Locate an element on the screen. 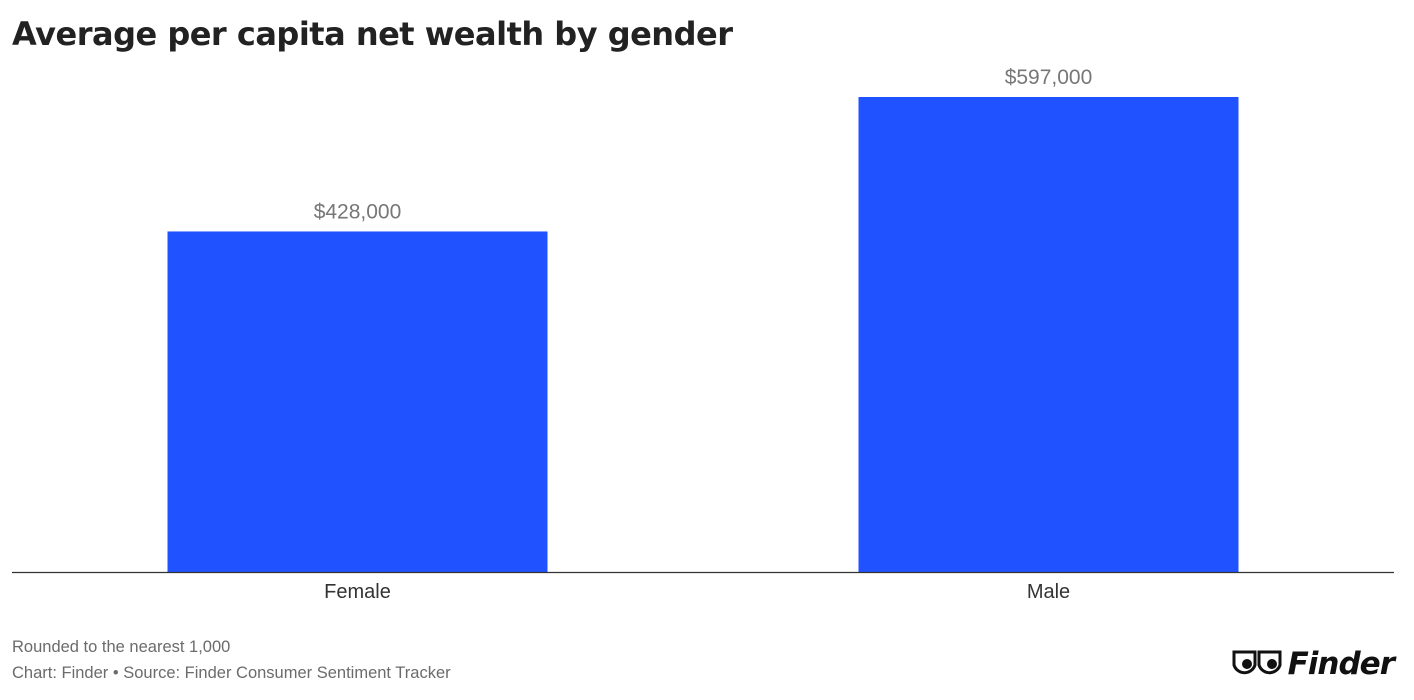  x-tick-label-male: Male is located at coordinates (1048, 592).